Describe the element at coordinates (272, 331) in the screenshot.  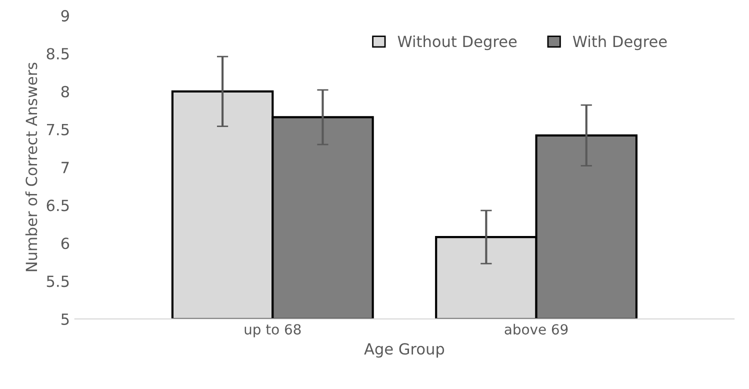
I see `x-tick-label: up to 68` at that location.